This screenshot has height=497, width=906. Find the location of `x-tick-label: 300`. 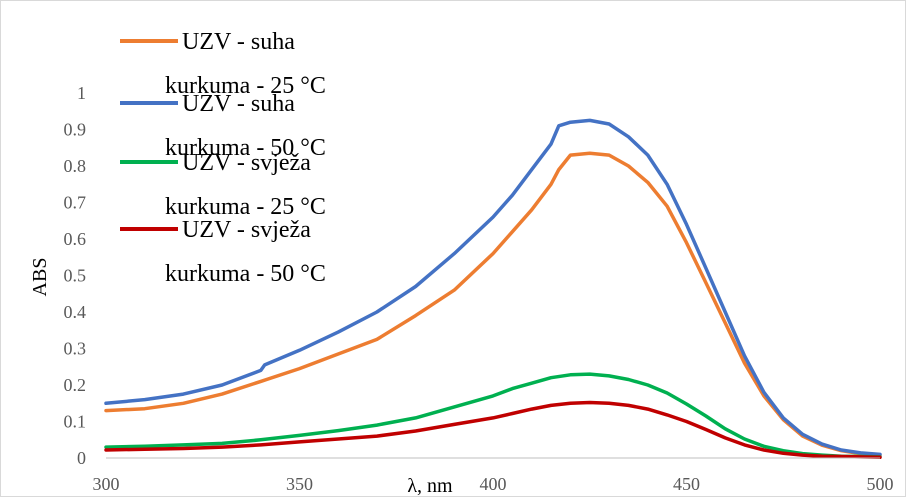

x-tick-label: 300 is located at coordinates (106, 484).